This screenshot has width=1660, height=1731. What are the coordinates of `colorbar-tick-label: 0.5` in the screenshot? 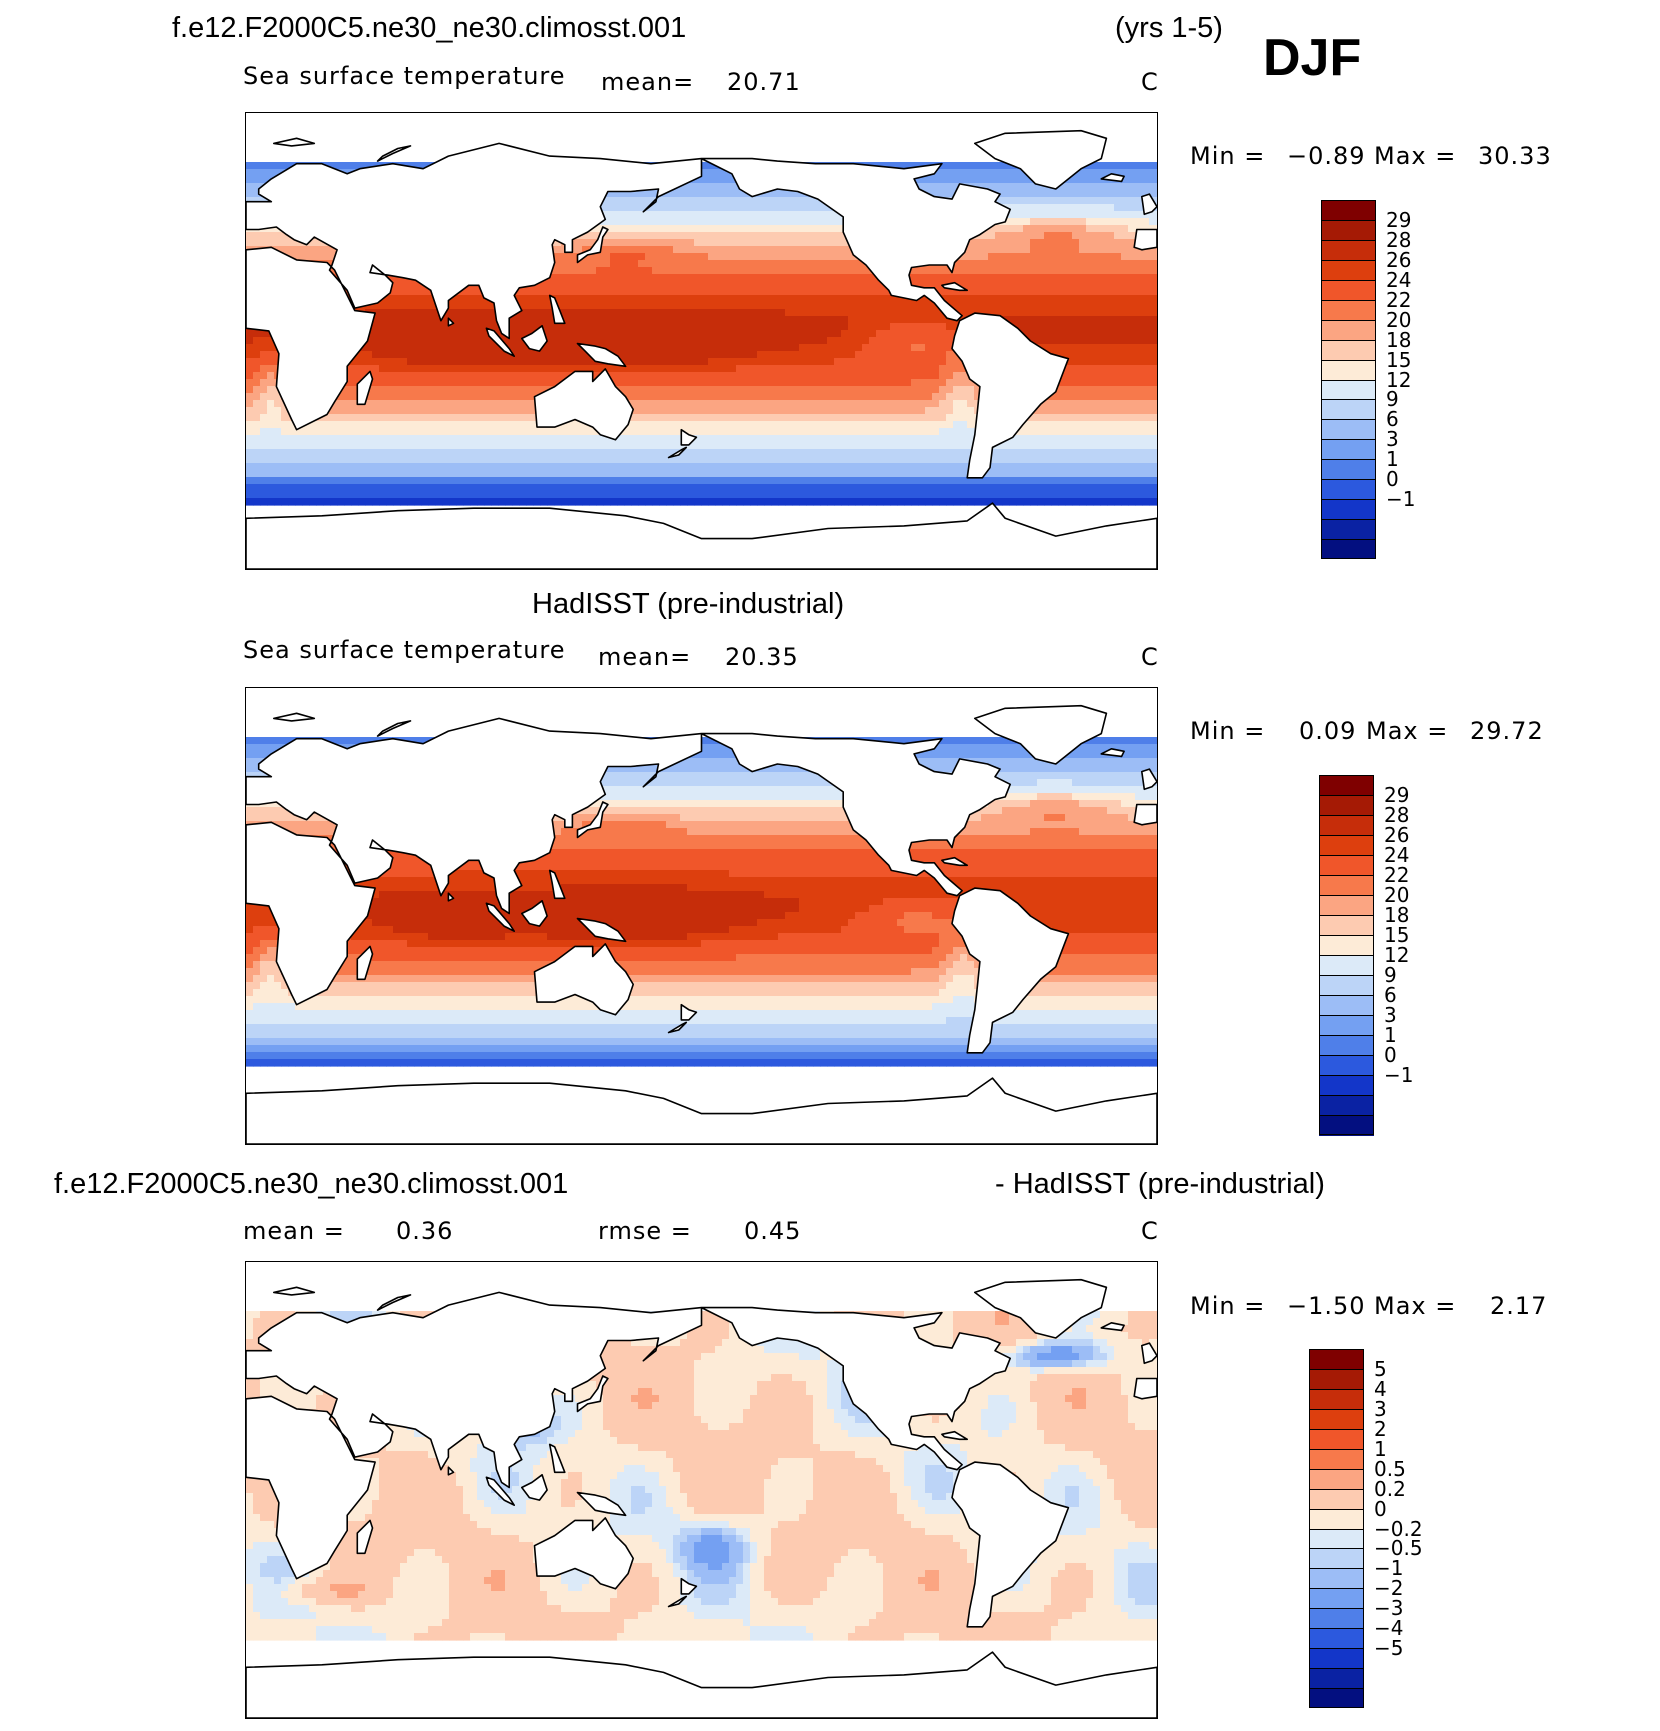 It's located at (1390, 1468).